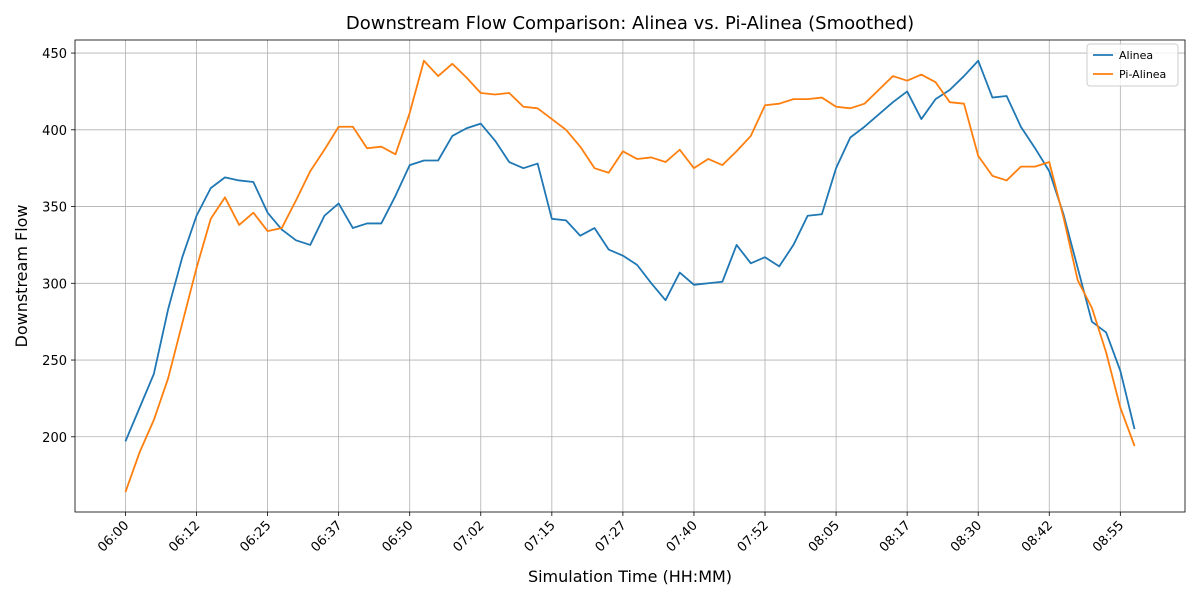 The height and width of the screenshot is (600, 1200). What do you see at coordinates (966, 536) in the screenshot?
I see `x-tick-label: 08:30` at bounding box center [966, 536].